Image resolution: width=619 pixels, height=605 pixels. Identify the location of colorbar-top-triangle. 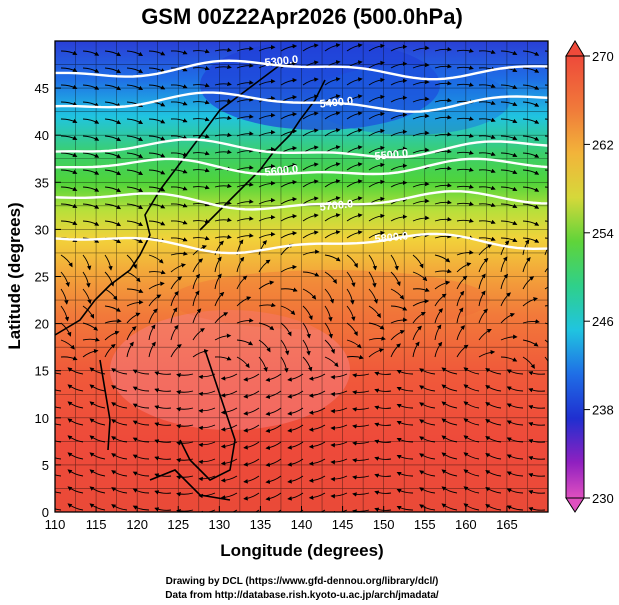
(575, 48).